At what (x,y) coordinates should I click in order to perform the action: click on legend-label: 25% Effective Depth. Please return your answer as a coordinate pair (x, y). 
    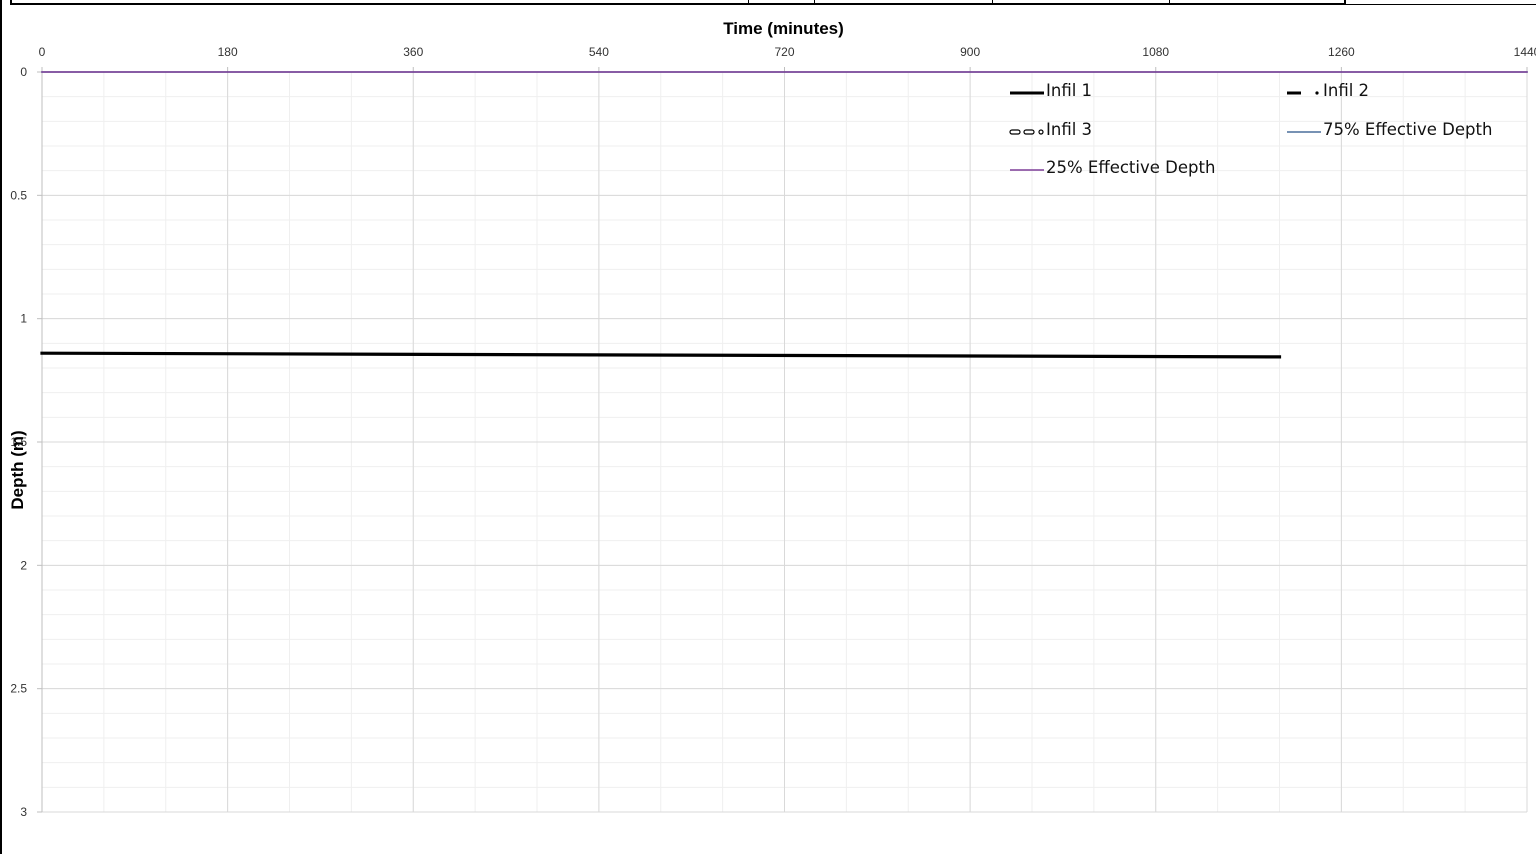
    Looking at the image, I should click on (1131, 167).